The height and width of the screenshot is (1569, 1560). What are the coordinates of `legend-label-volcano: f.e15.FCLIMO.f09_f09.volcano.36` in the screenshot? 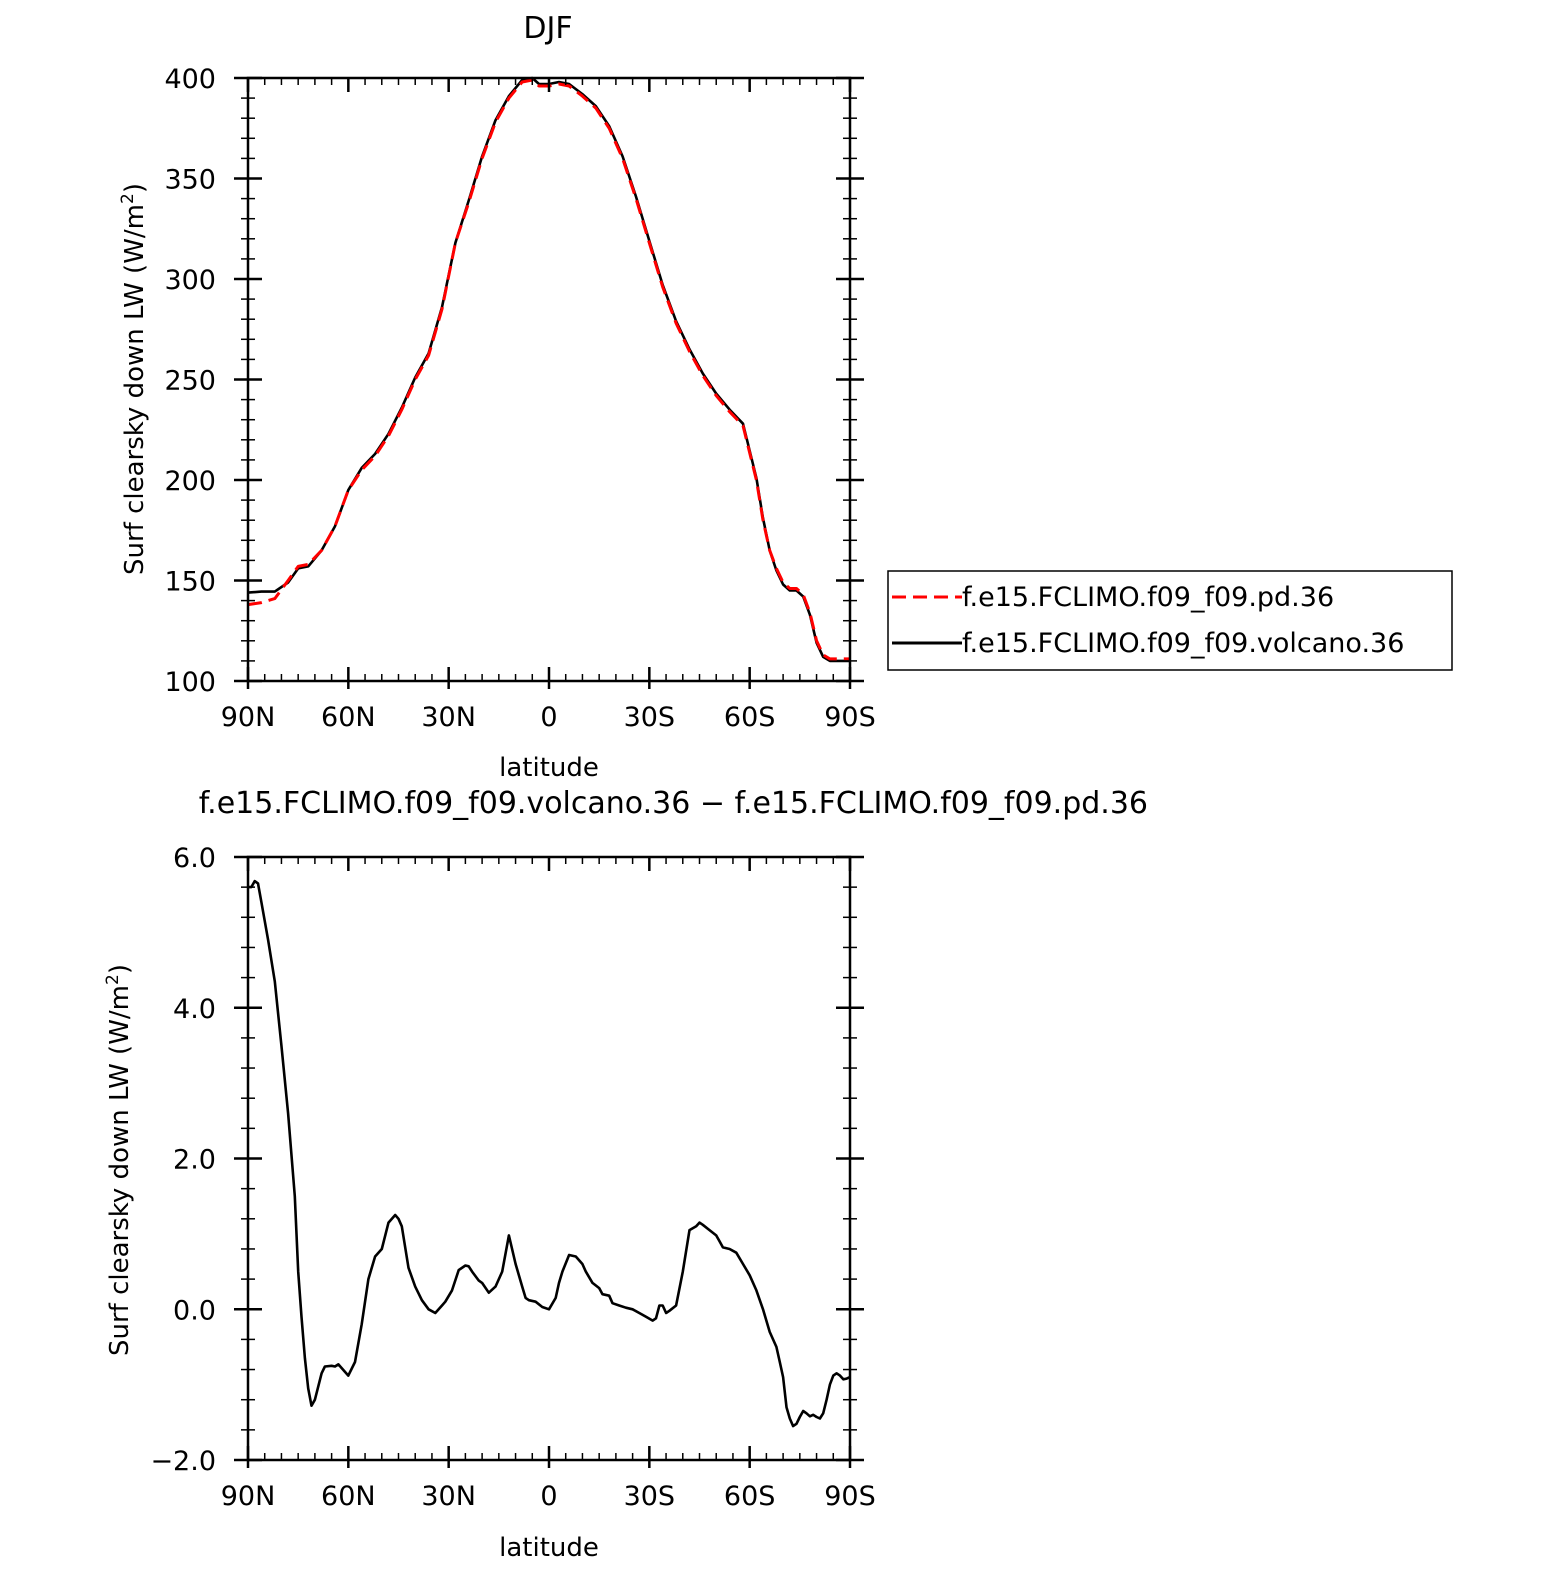 It's located at (1183, 643).